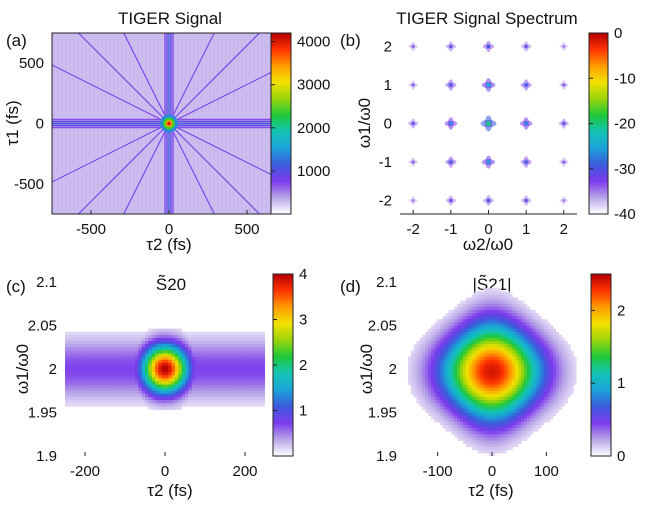  Describe the element at coordinates (303, 274) in the screenshot. I see `panel-c-colorbar-tick: 4` at that location.